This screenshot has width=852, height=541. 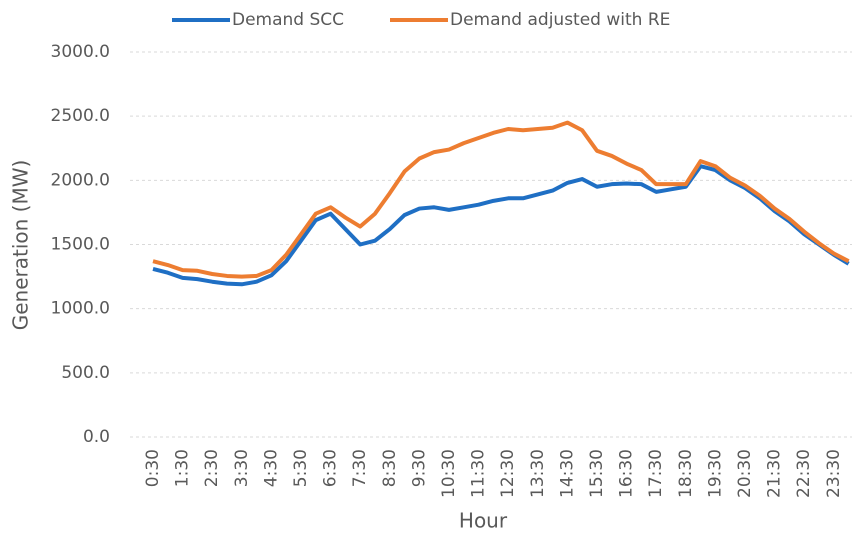 I want to click on legend-label: Demand adjusted with RE, so click(x=560, y=20).